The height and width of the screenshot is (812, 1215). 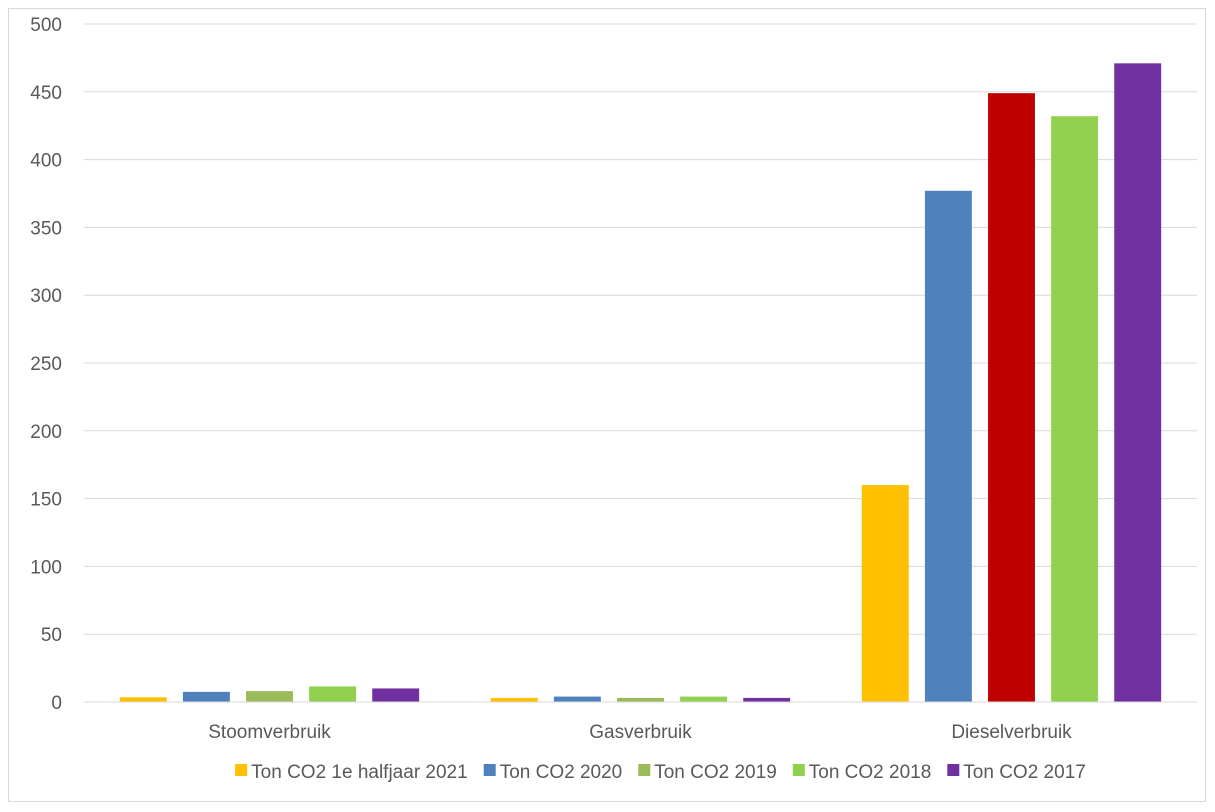 What do you see at coordinates (715, 772) in the screenshot?
I see `legend-label: Ton CO2 2019` at bounding box center [715, 772].